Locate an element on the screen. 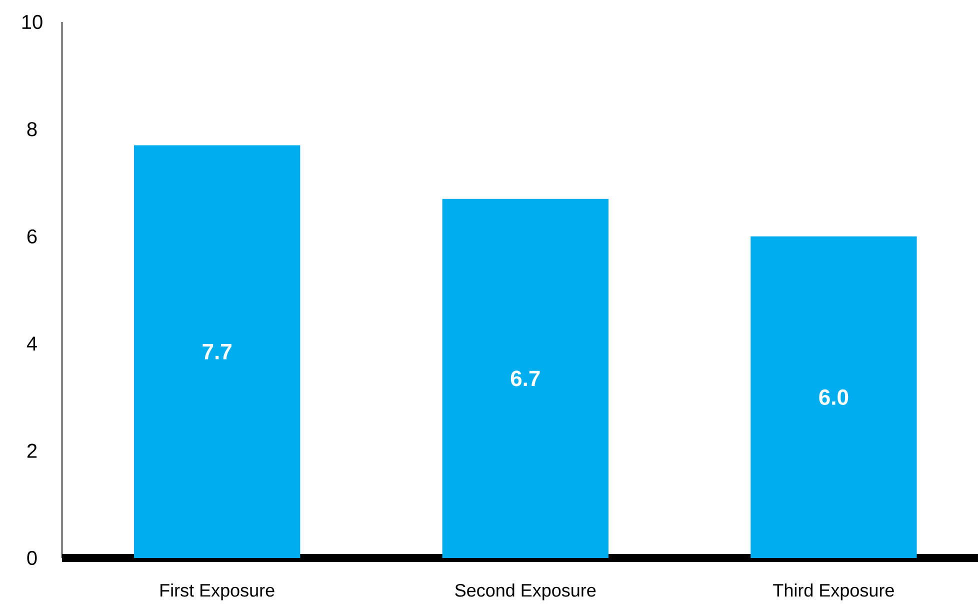 The image size is (978, 610). y-tick-label: 4 is located at coordinates (31, 343).